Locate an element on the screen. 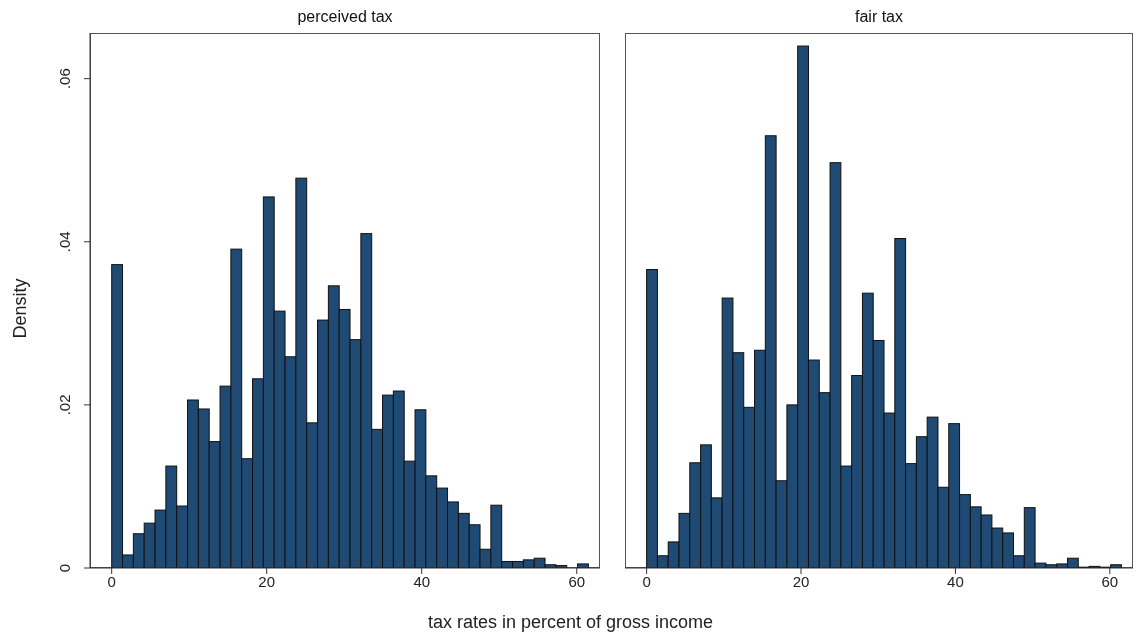 The image size is (1139, 641). chart-title: perceived tax is located at coordinates (345, 17).